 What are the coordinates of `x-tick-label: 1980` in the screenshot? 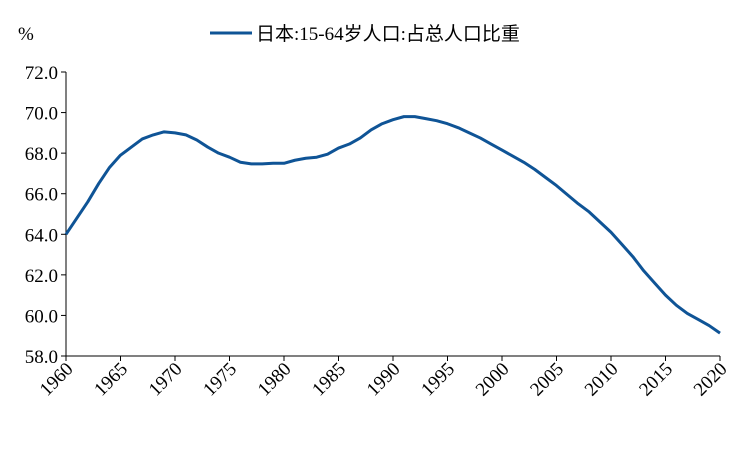 It's located at (275, 380).